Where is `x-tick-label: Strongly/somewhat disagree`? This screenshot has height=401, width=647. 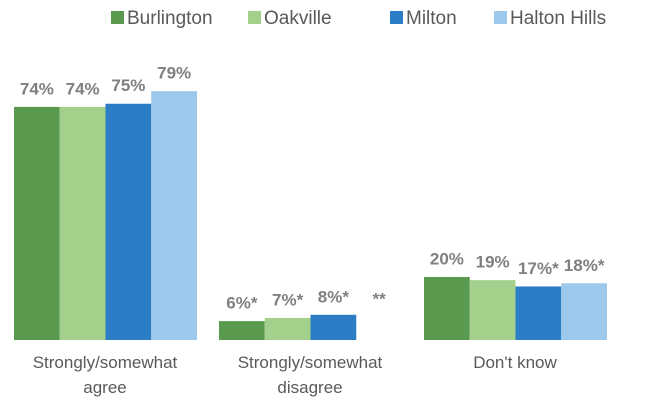 x-tick-label: Strongly/somewhat disagree is located at coordinates (310, 375).